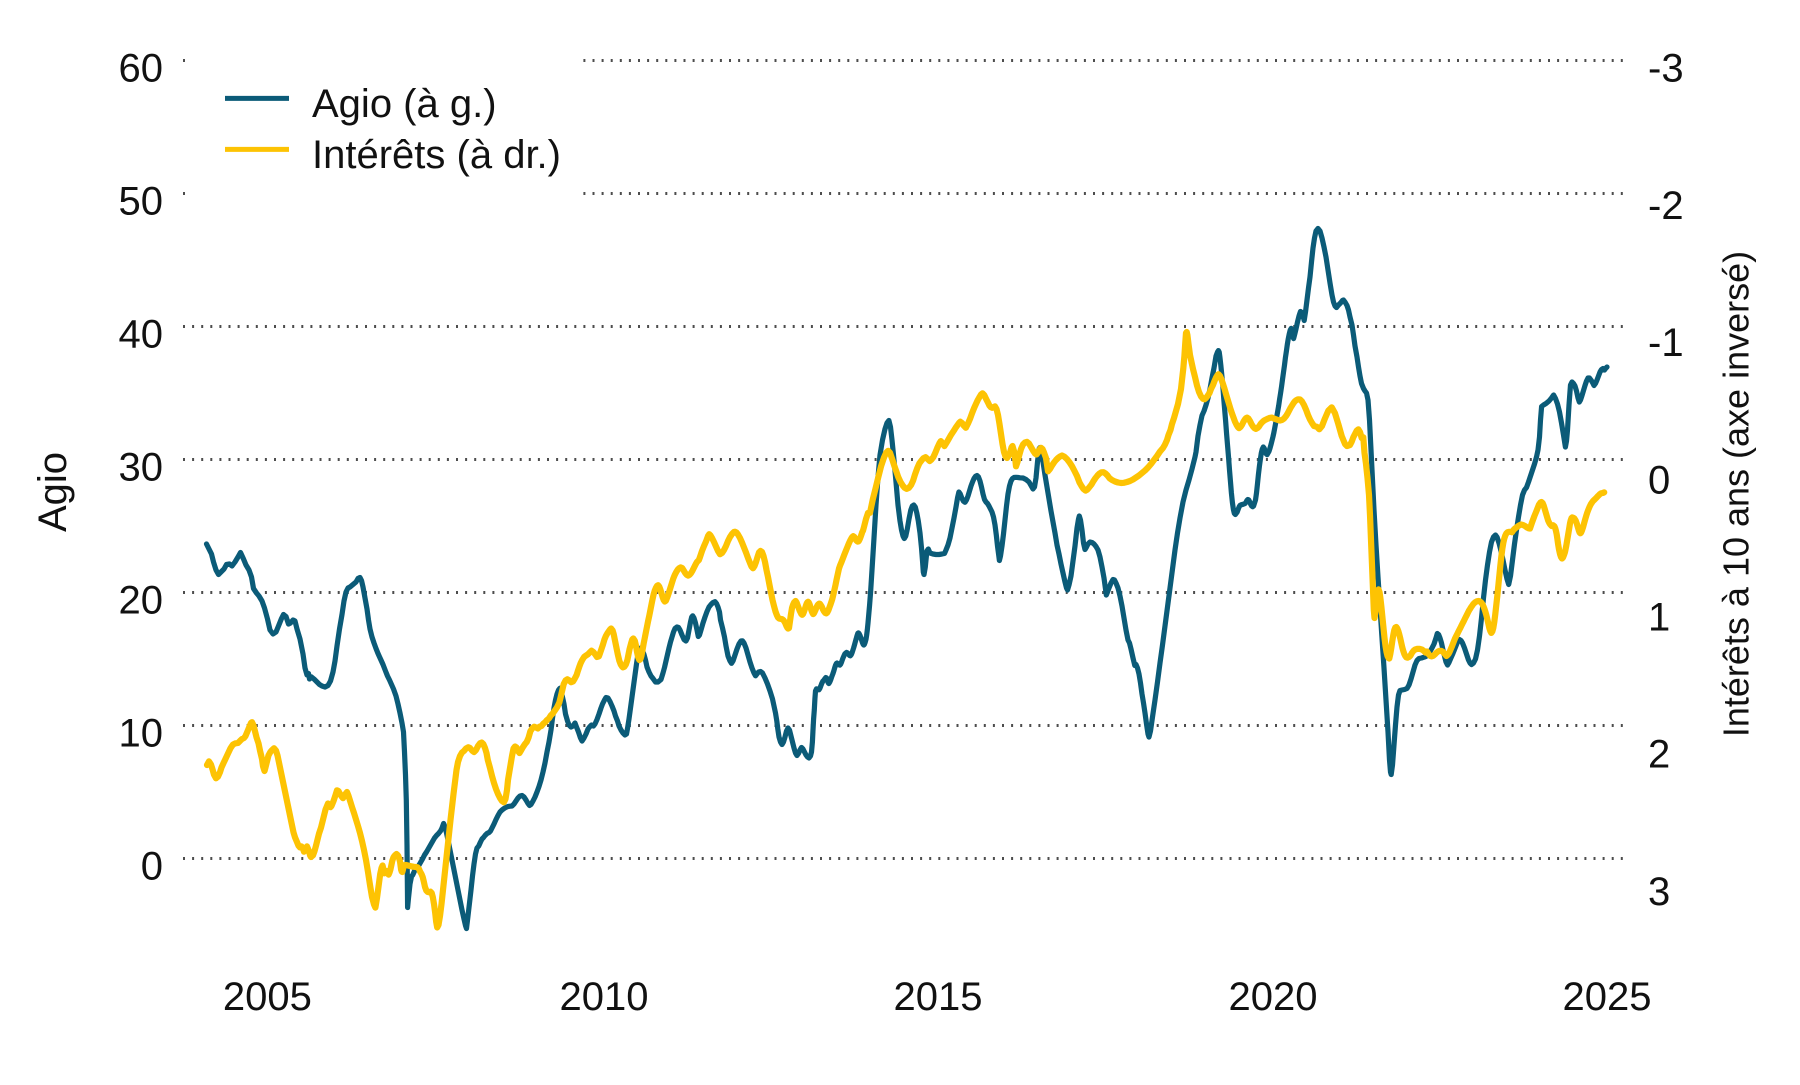 This screenshot has width=1800, height=1085. I want to click on svg-text: Agio, so click(53, 492).